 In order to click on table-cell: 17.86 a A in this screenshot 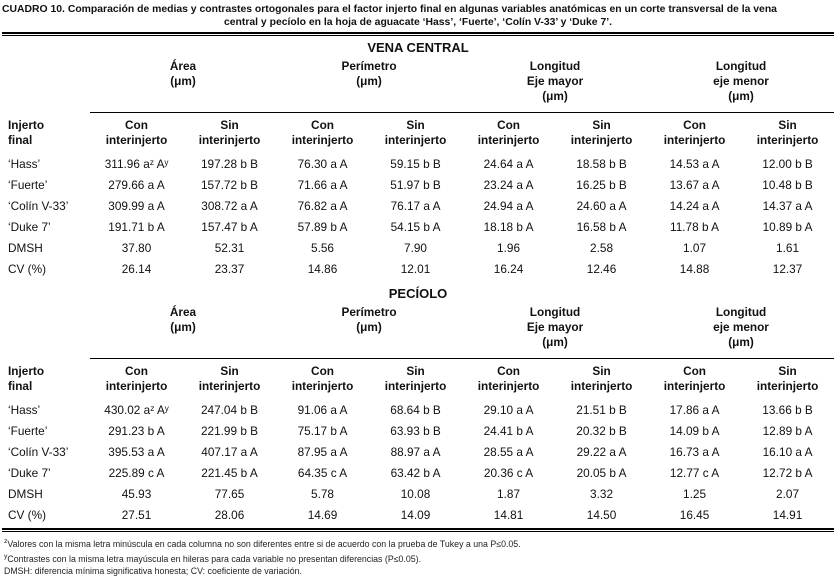, I will do `click(694, 409)`.